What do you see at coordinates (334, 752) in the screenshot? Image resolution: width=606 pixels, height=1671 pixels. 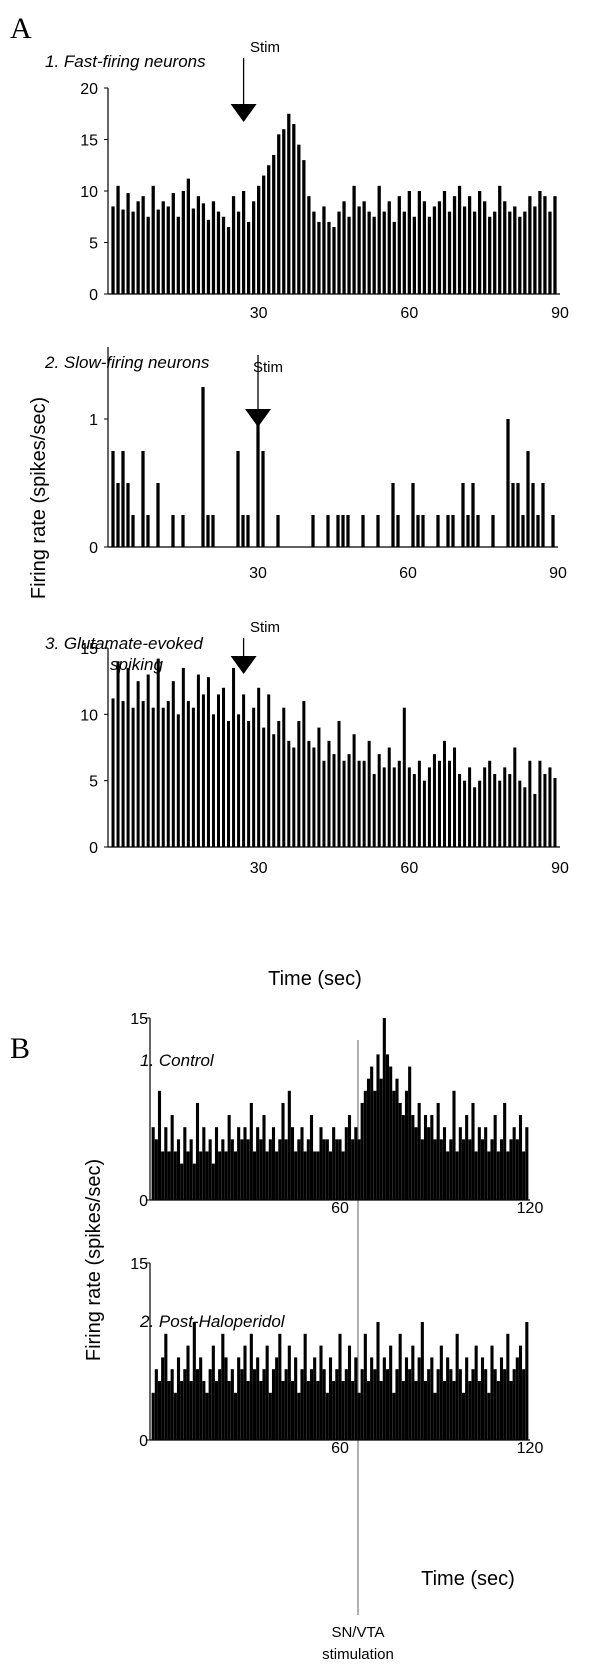 I see `chart-glutamate-bars` at bounding box center [334, 752].